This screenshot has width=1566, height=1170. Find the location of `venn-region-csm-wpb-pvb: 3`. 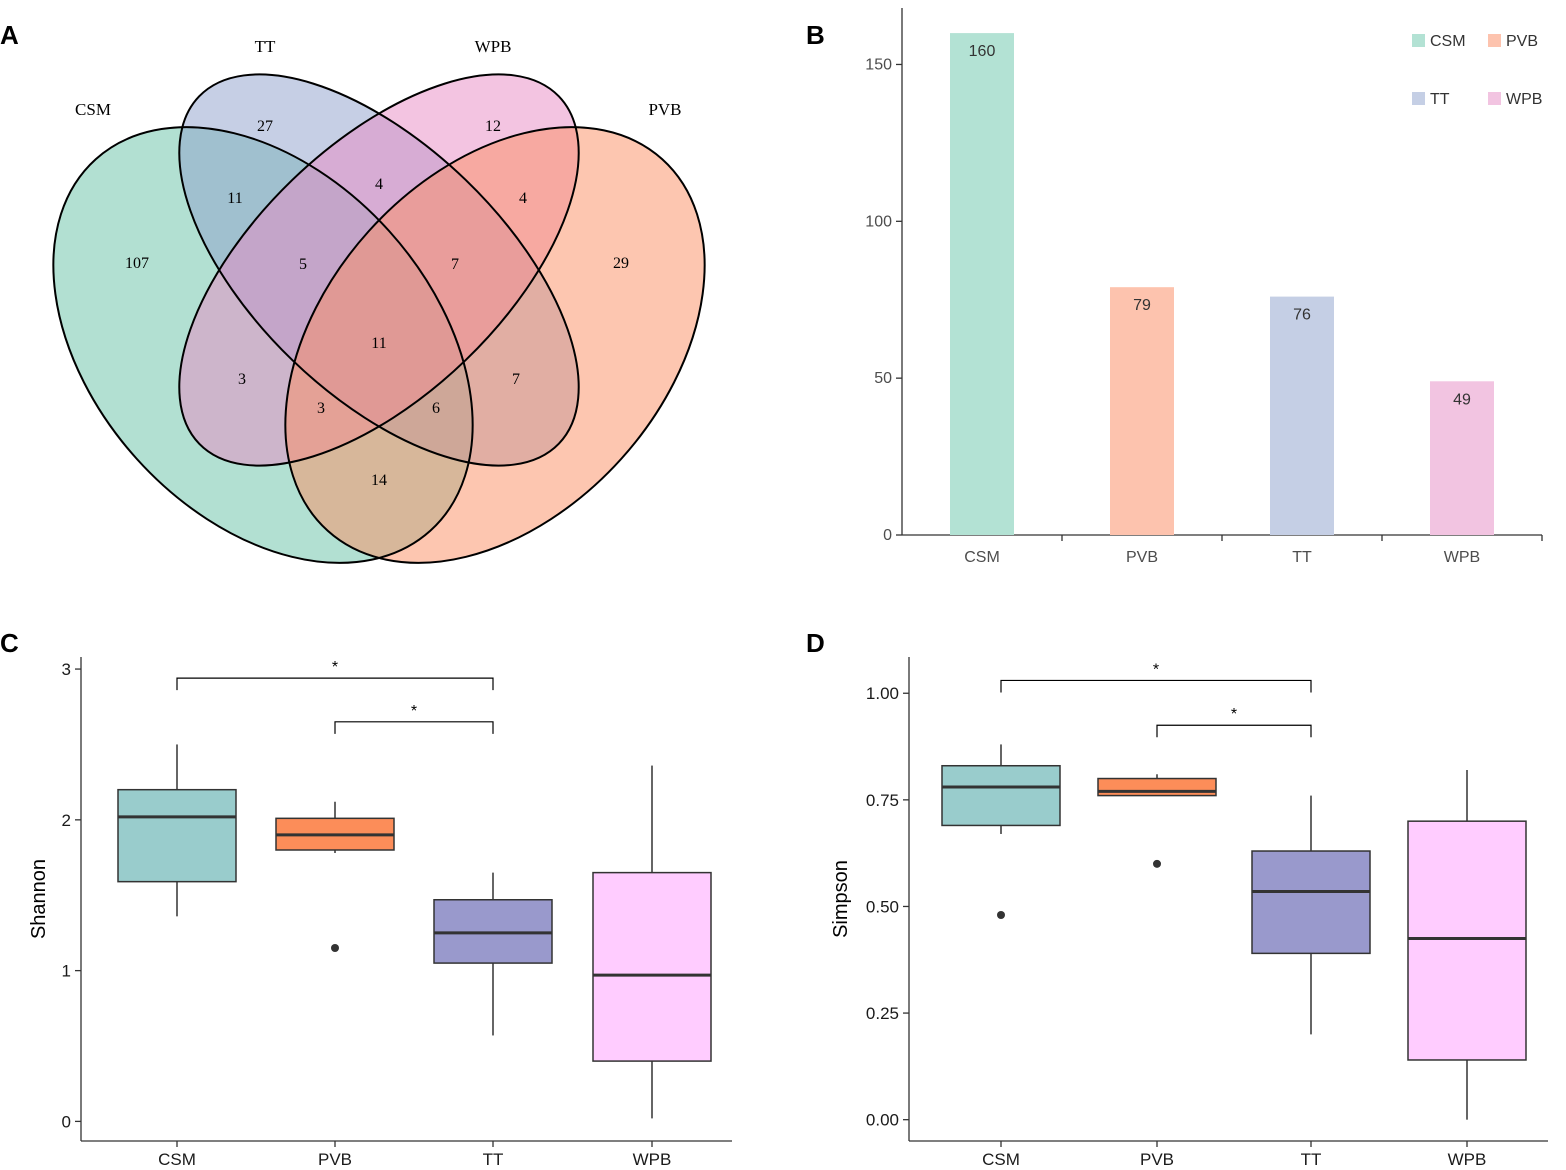

venn-region-csm-wpb-pvb: 3 is located at coordinates (321, 408).